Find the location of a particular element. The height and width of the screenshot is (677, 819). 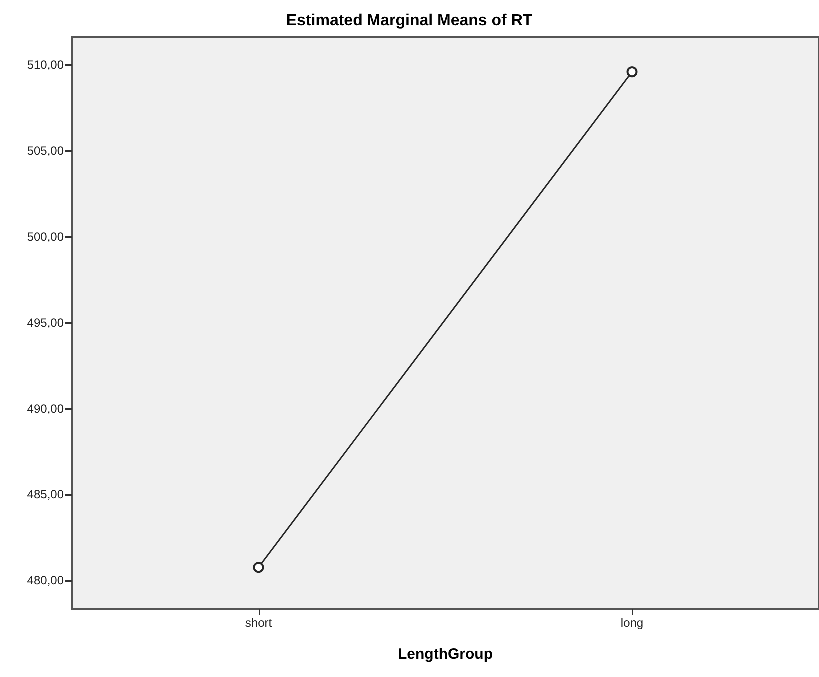

chart-title: Estimated Marginal Means of RT is located at coordinates (409, 21).